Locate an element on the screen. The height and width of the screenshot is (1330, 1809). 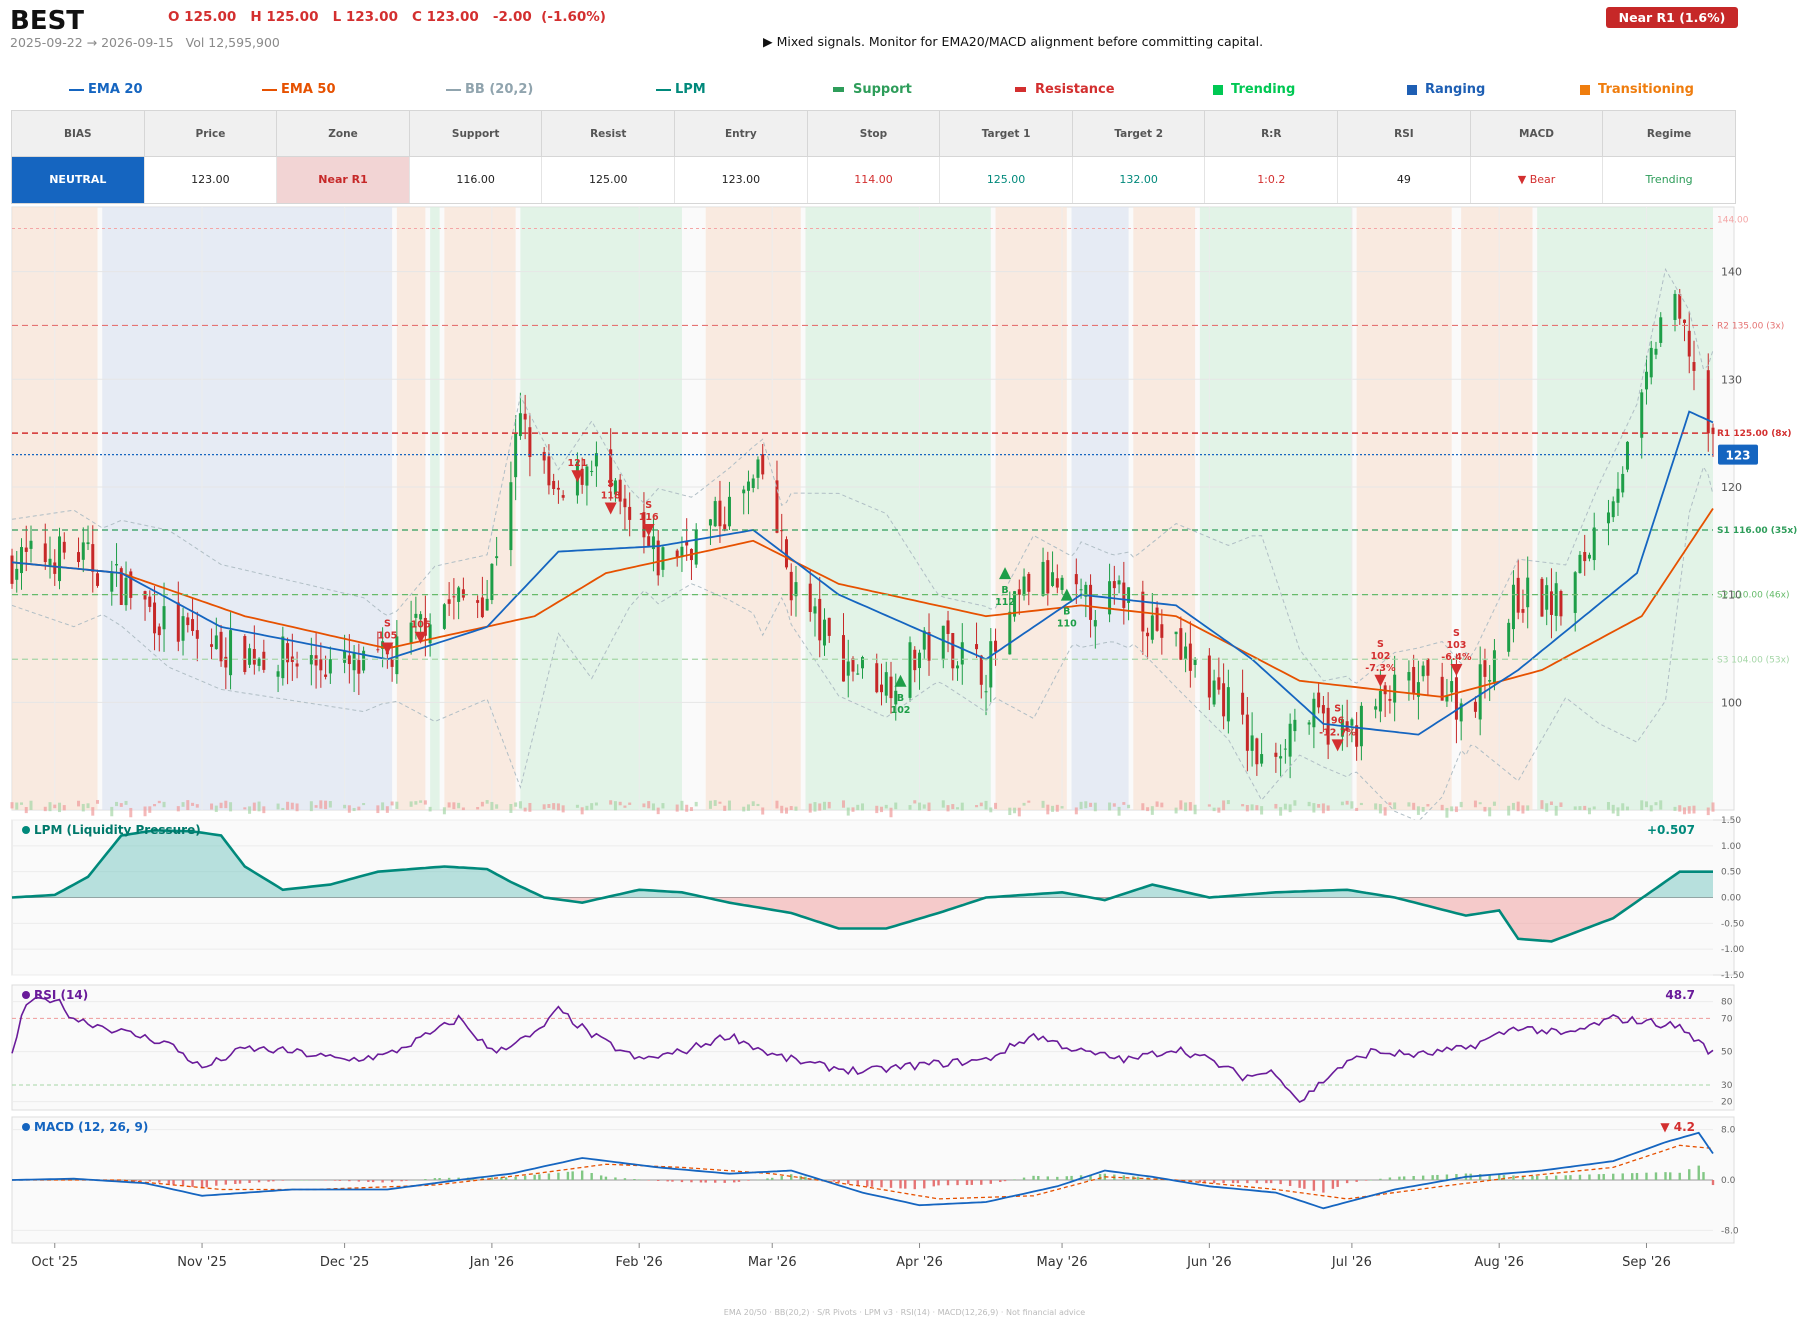
zone-badge: Near R1 (1.6%) is located at coordinates (1672, 17).